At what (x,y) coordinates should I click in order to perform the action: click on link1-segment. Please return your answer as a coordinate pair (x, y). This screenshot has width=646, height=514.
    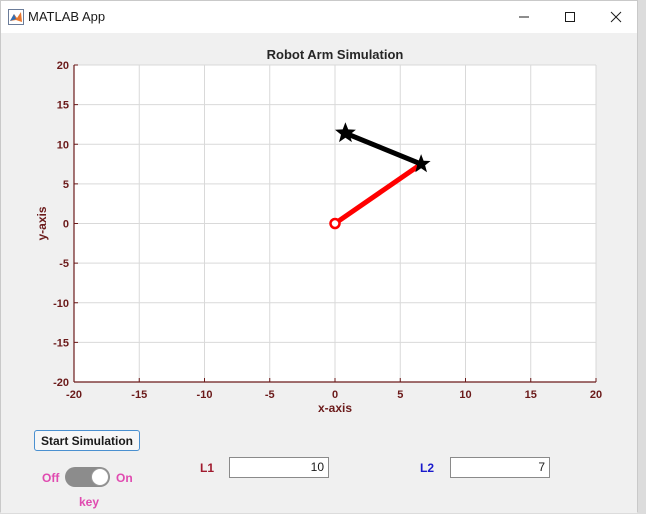
    Looking at the image, I should click on (378, 193).